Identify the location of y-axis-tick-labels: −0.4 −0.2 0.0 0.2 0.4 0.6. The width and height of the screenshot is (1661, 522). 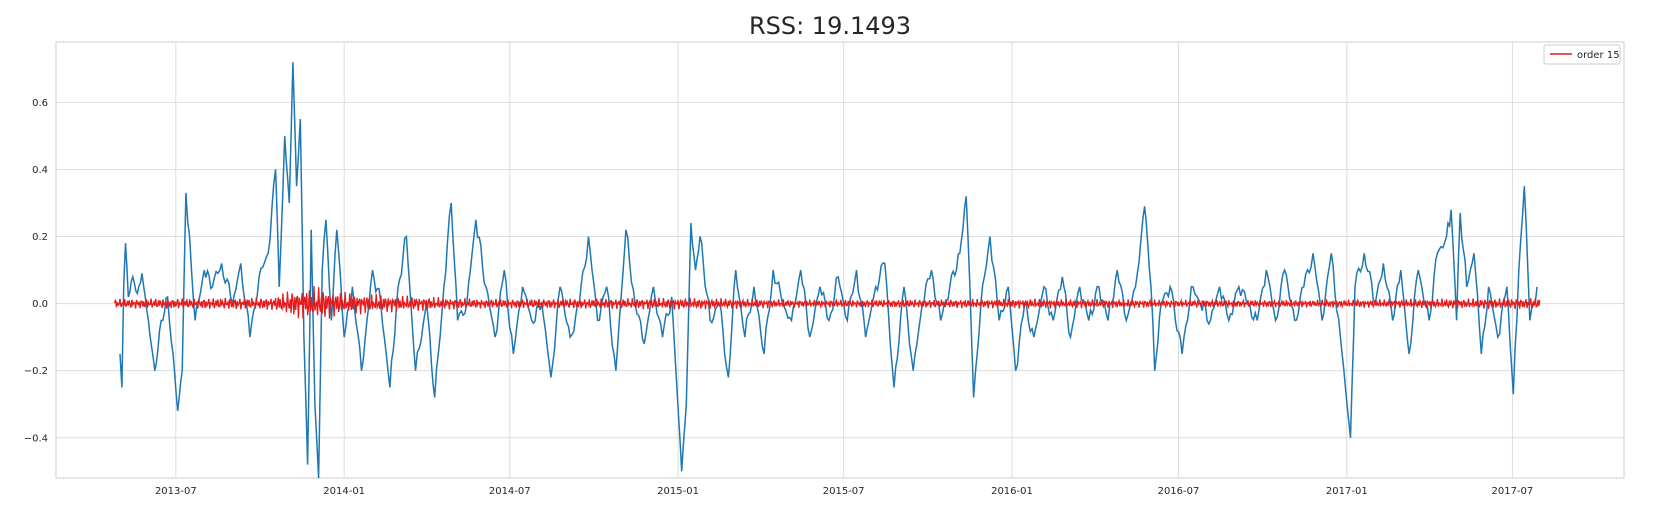
(36, 271).